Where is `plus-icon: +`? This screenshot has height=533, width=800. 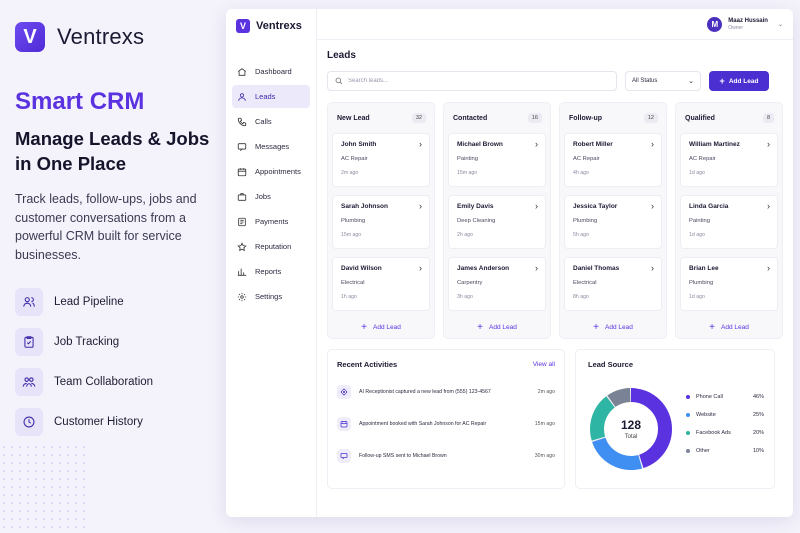
plus-icon: + is located at coordinates (364, 327).